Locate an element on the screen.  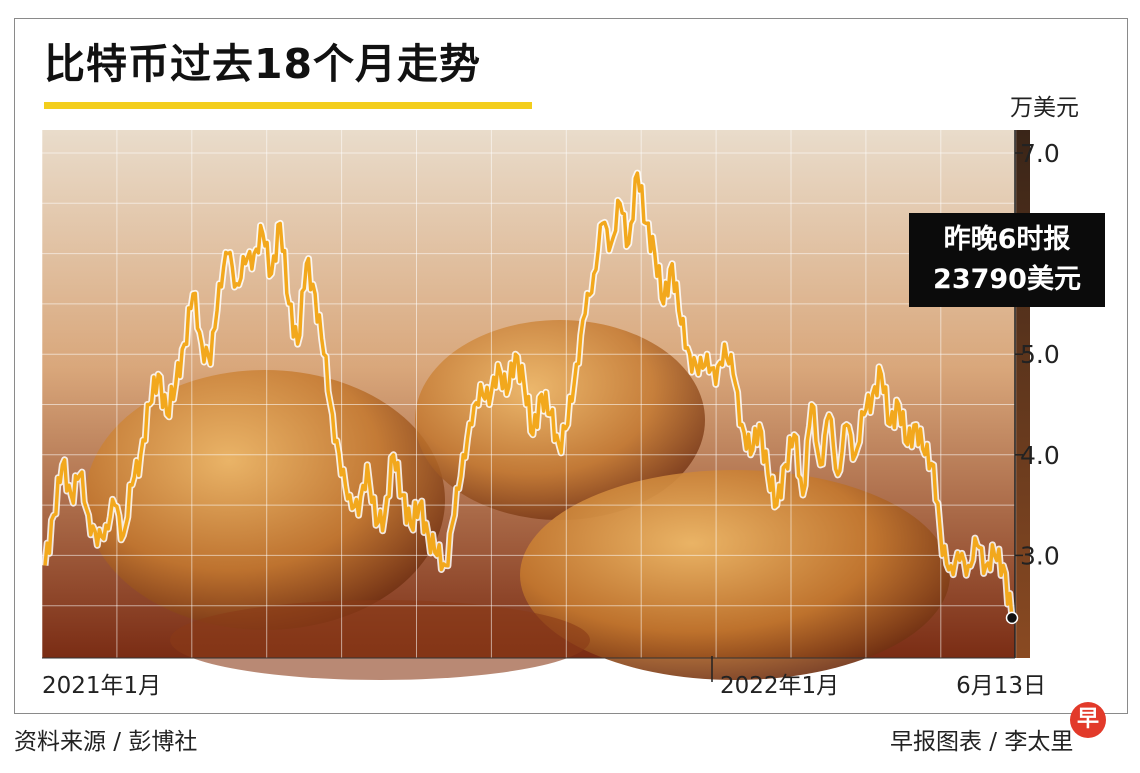
title-underline is located at coordinates (288, 105).